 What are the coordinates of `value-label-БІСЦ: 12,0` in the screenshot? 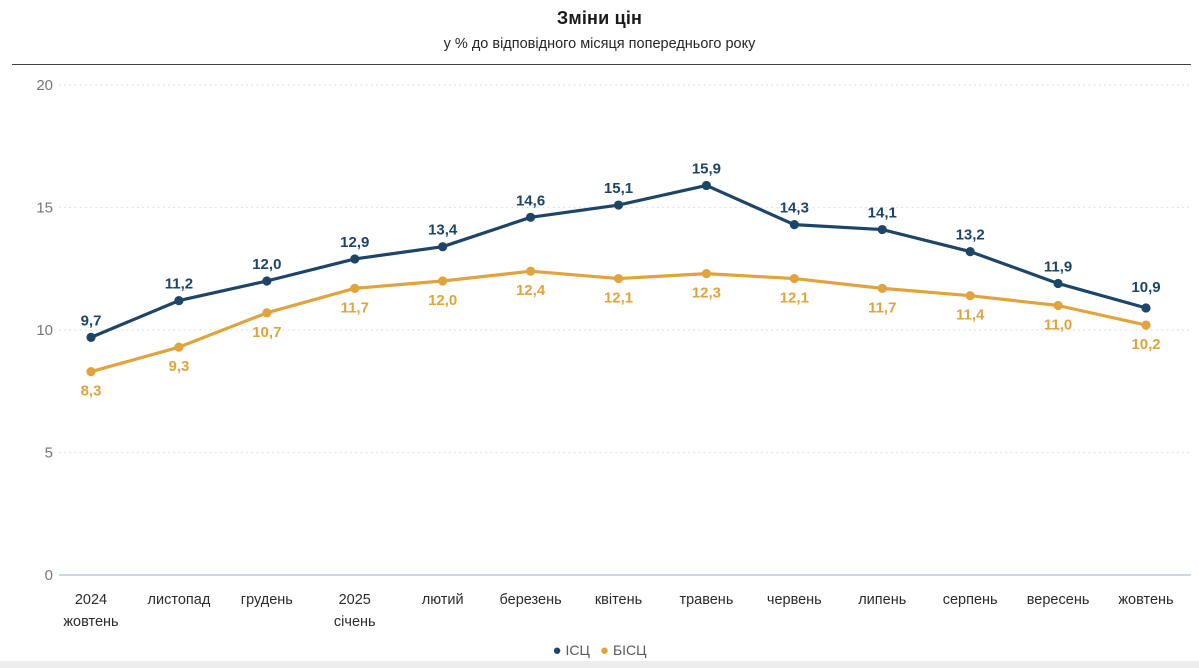 It's located at (442, 300).